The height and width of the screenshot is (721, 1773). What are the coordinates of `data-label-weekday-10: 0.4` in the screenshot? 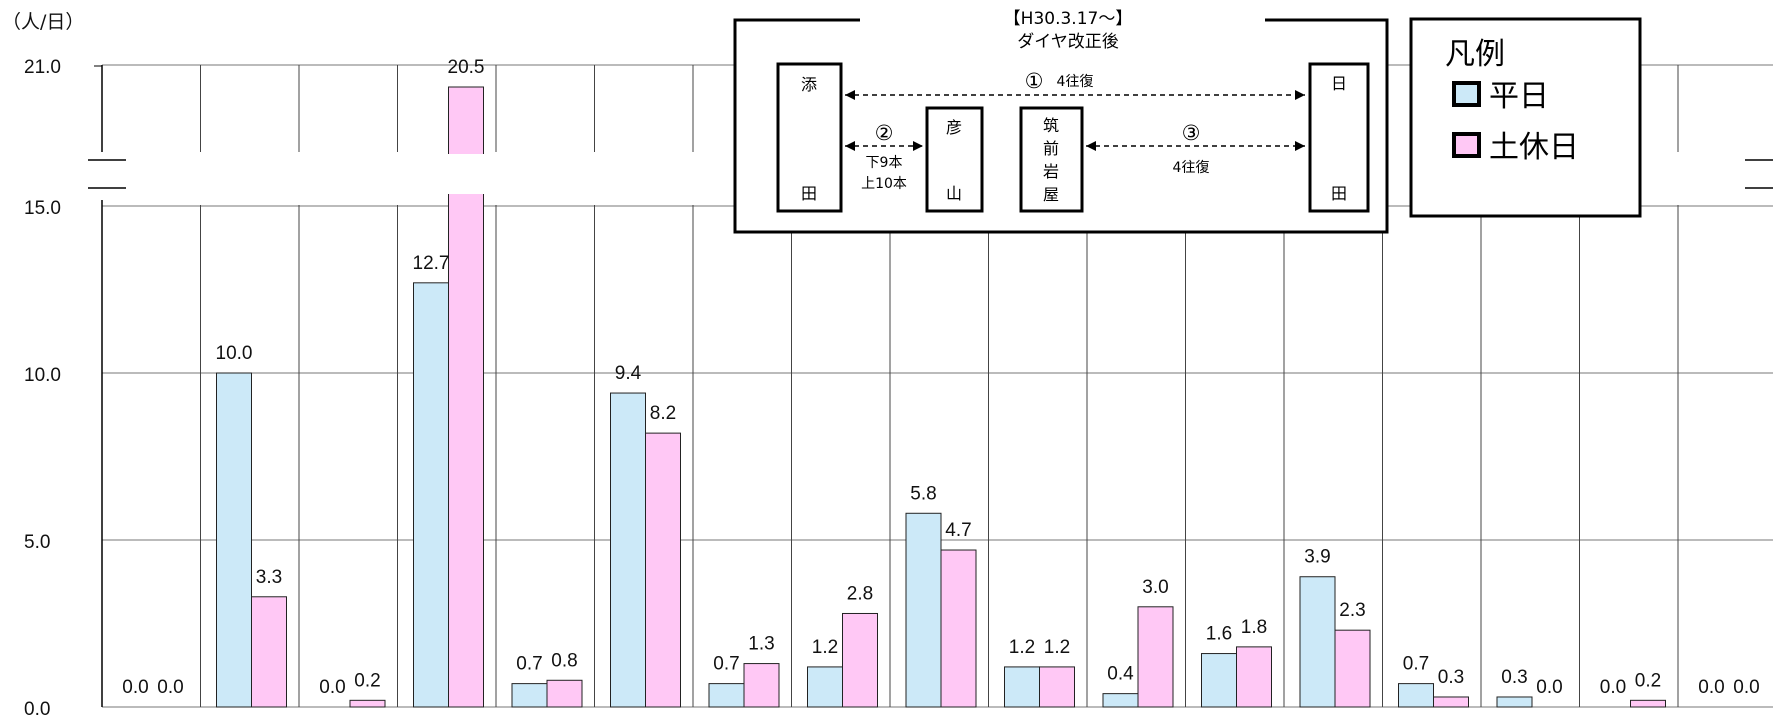 It's located at (1120, 674).